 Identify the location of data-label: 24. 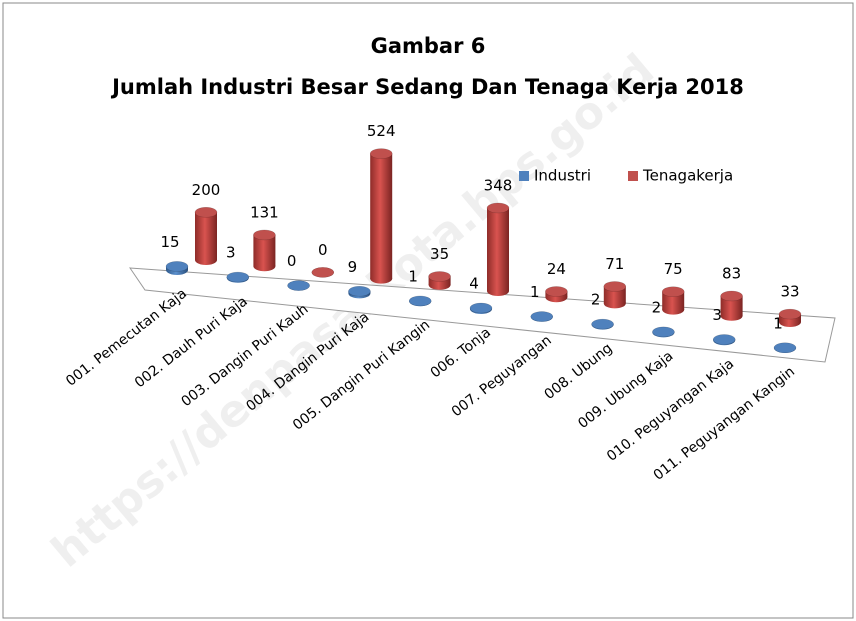
(556, 269).